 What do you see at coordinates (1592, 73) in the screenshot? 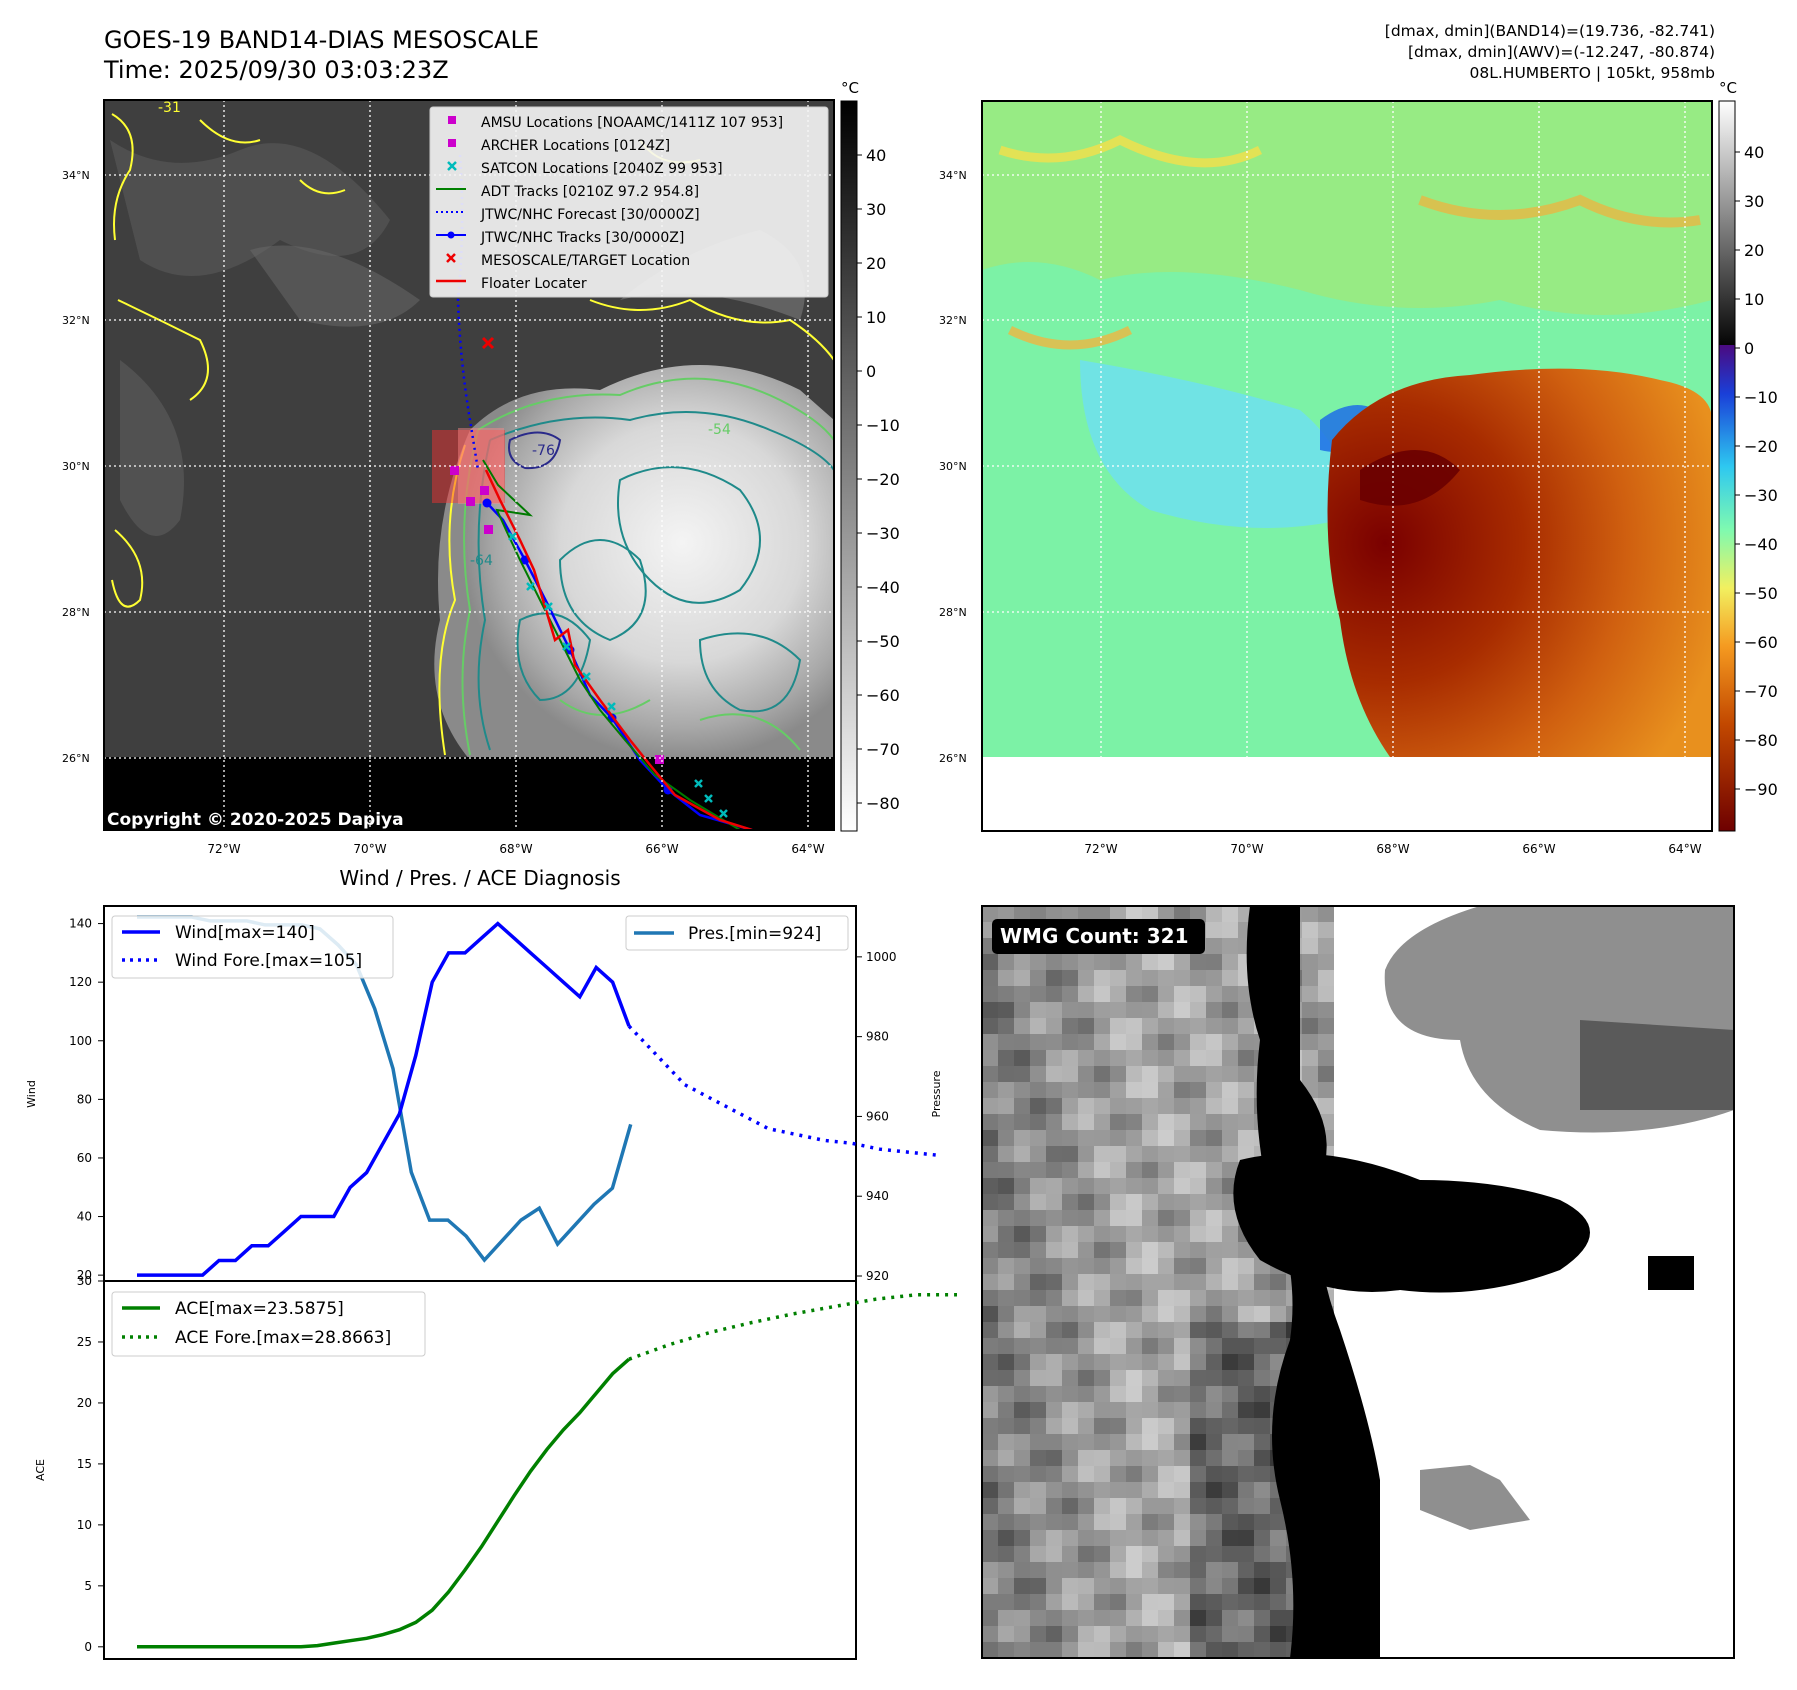
I see `storm-info: 08L.HUMBERTO | 105kt, 958mb` at bounding box center [1592, 73].